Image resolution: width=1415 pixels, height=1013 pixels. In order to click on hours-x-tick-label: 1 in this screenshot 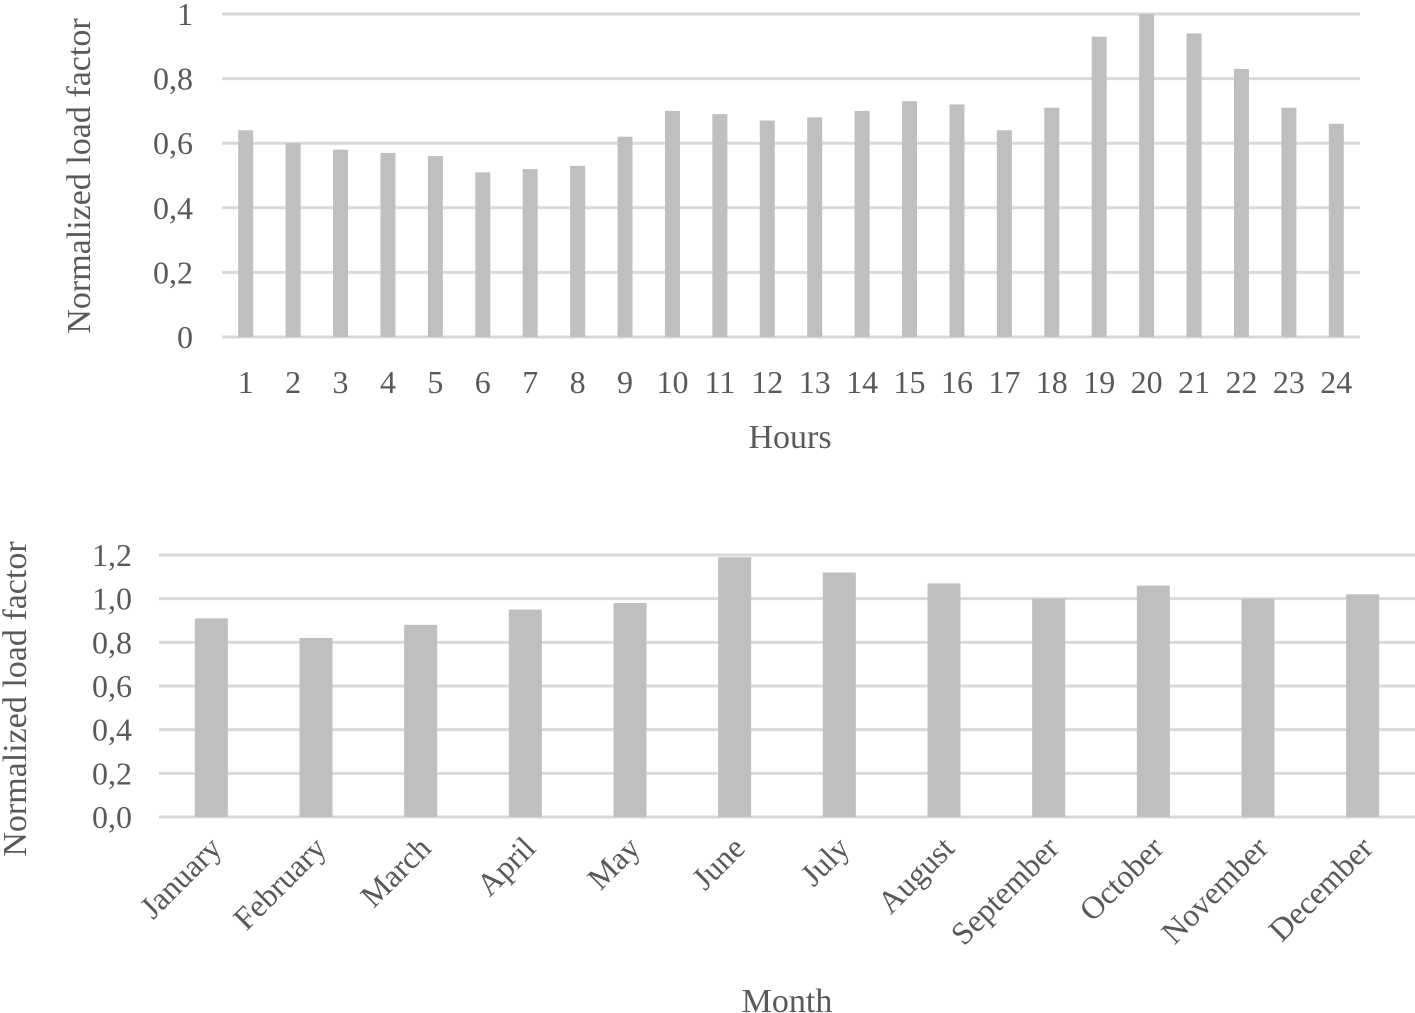, I will do `click(246, 382)`.